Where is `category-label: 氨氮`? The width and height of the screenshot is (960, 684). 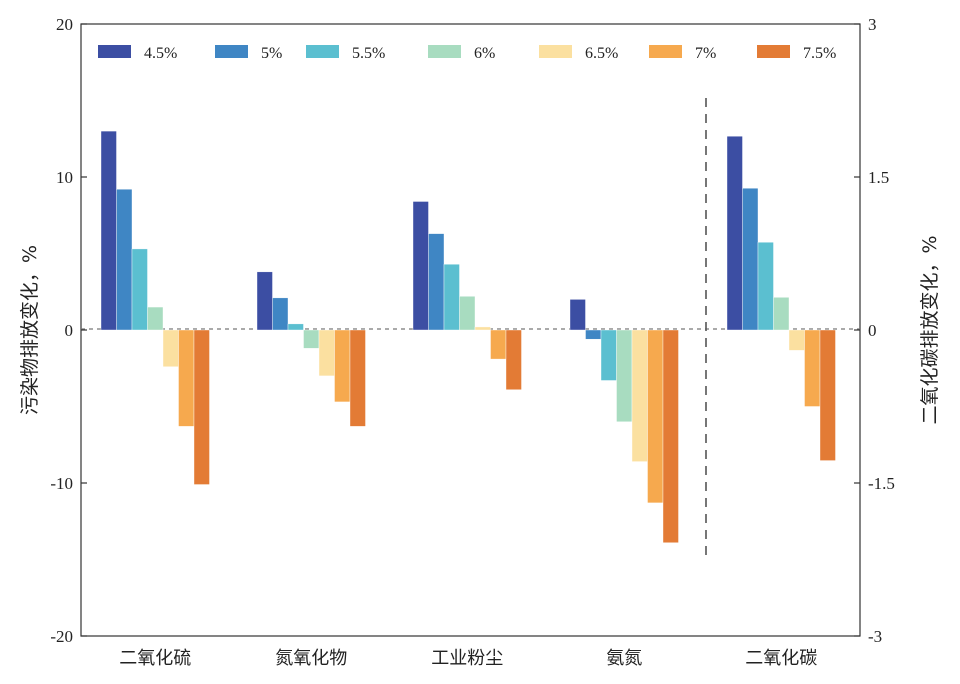 category-label: 氨氮 is located at coordinates (624, 658).